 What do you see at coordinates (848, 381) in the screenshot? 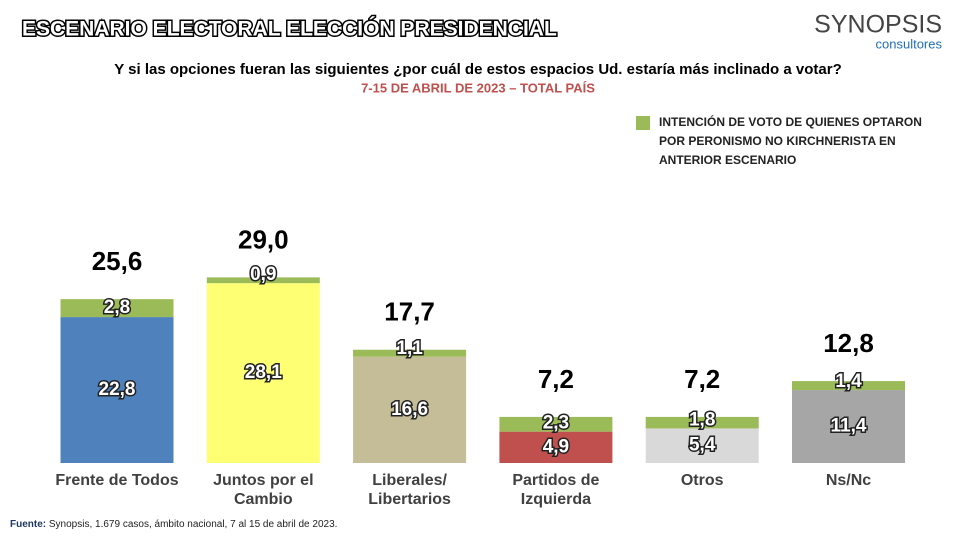
I see `value-label: 1,4` at bounding box center [848, 381].